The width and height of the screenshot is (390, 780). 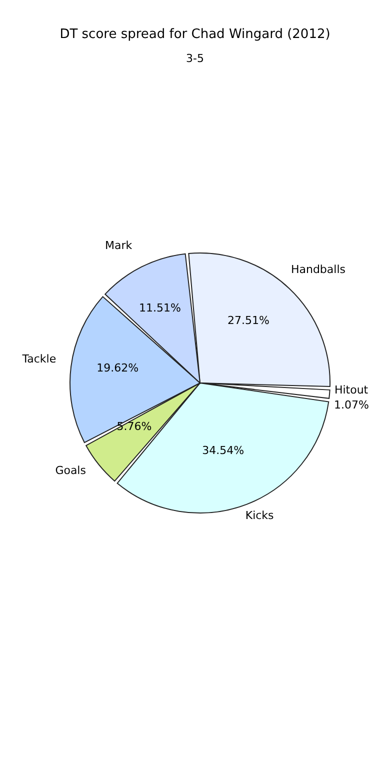 What do you see at coordinates (195, 58) in the screenshot?
I see `text: 3-5` at bounding box center [195, 58].